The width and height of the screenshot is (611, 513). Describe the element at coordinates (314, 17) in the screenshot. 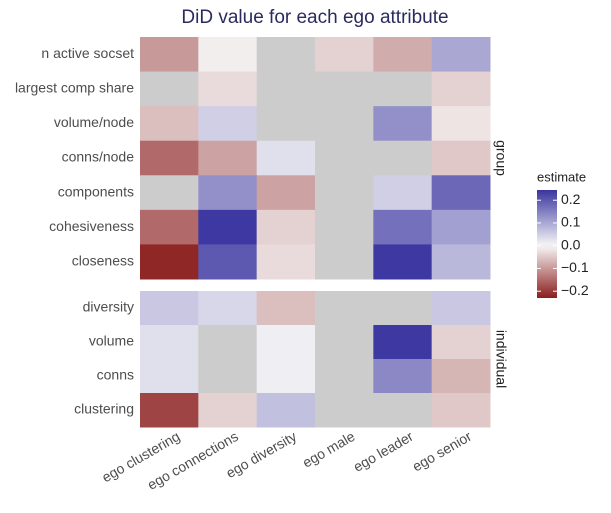

I see `chart-title: DiD value for each ego attribute` at that location.